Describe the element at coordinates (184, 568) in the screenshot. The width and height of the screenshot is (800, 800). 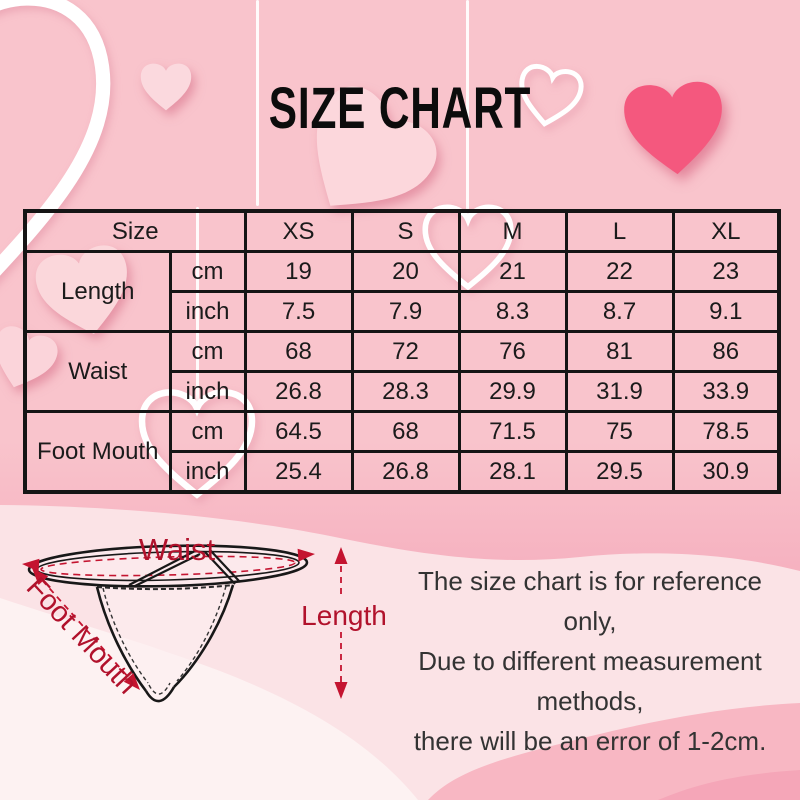
I see `back-straps` at that location.